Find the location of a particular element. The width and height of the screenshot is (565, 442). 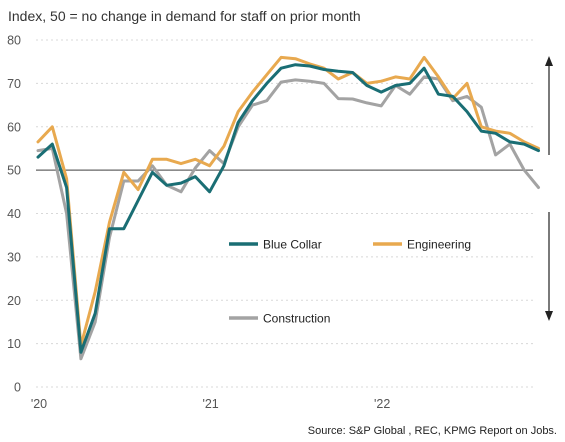

y-tick-label: 0 is located at coordinates (17, 388).